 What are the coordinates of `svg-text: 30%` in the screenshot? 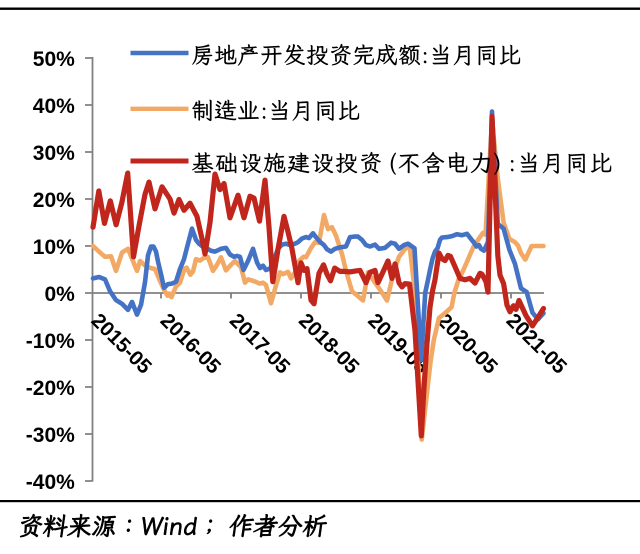 It's located at (54, 153).